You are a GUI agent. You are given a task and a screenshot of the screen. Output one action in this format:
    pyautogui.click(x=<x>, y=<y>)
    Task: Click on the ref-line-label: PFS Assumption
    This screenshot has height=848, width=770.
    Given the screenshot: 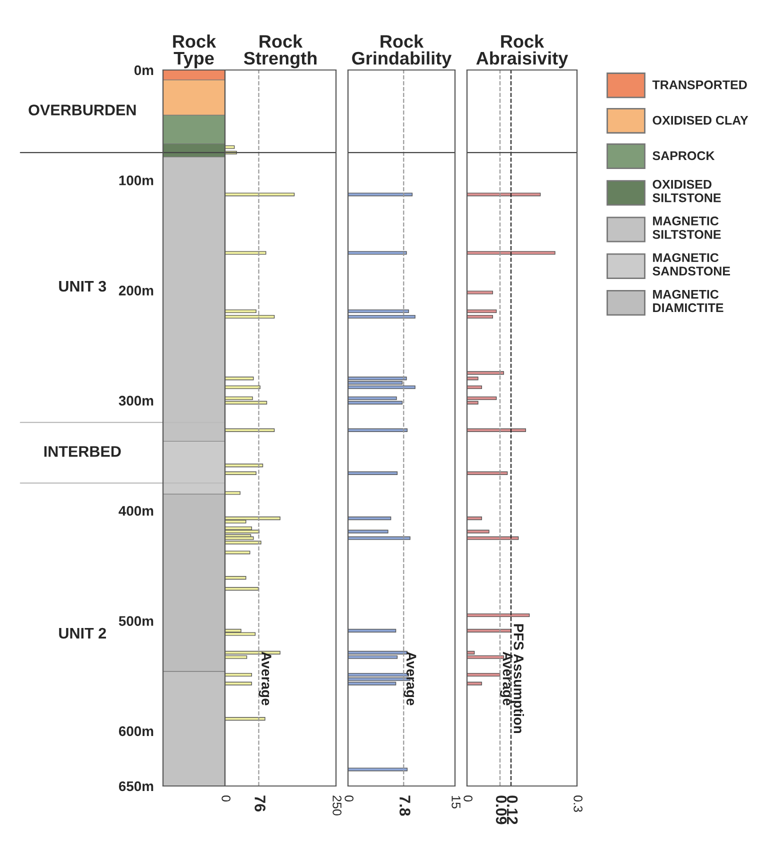 What is the action you would take?
    pyautogui.click(x=517, y=679)
    